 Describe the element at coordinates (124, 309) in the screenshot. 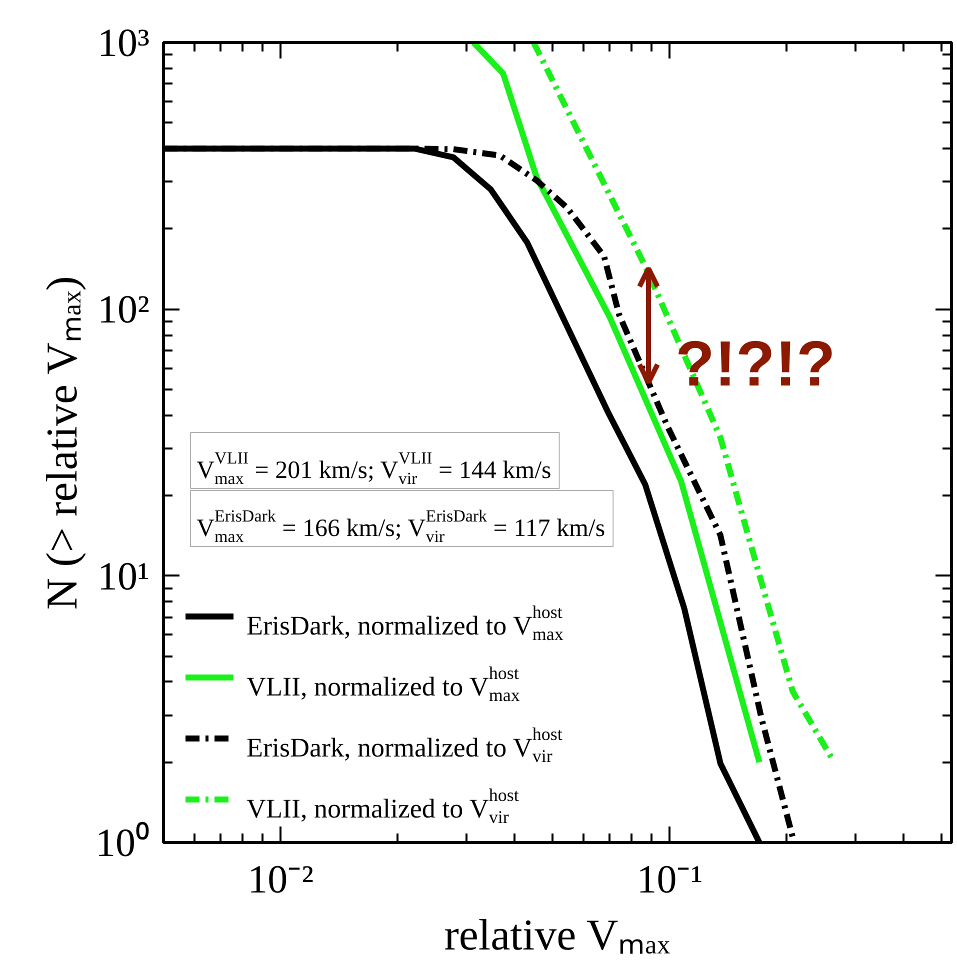

I see `y-tick-label: 10²` at that location.